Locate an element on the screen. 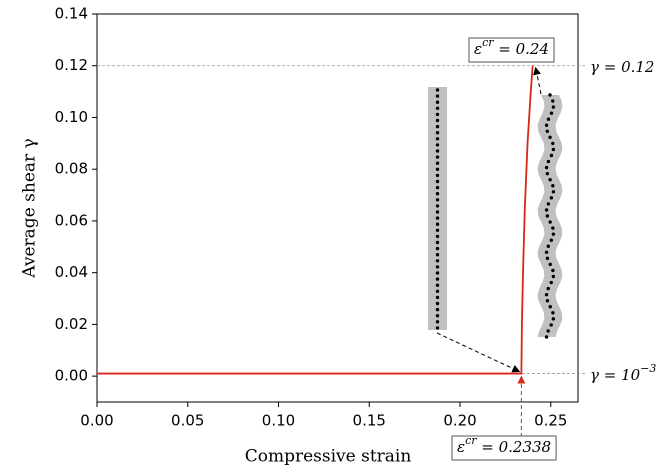 This screenshot has height=469, width=658. annotation: γ = 10−3 is located at coordinates (623, 373).